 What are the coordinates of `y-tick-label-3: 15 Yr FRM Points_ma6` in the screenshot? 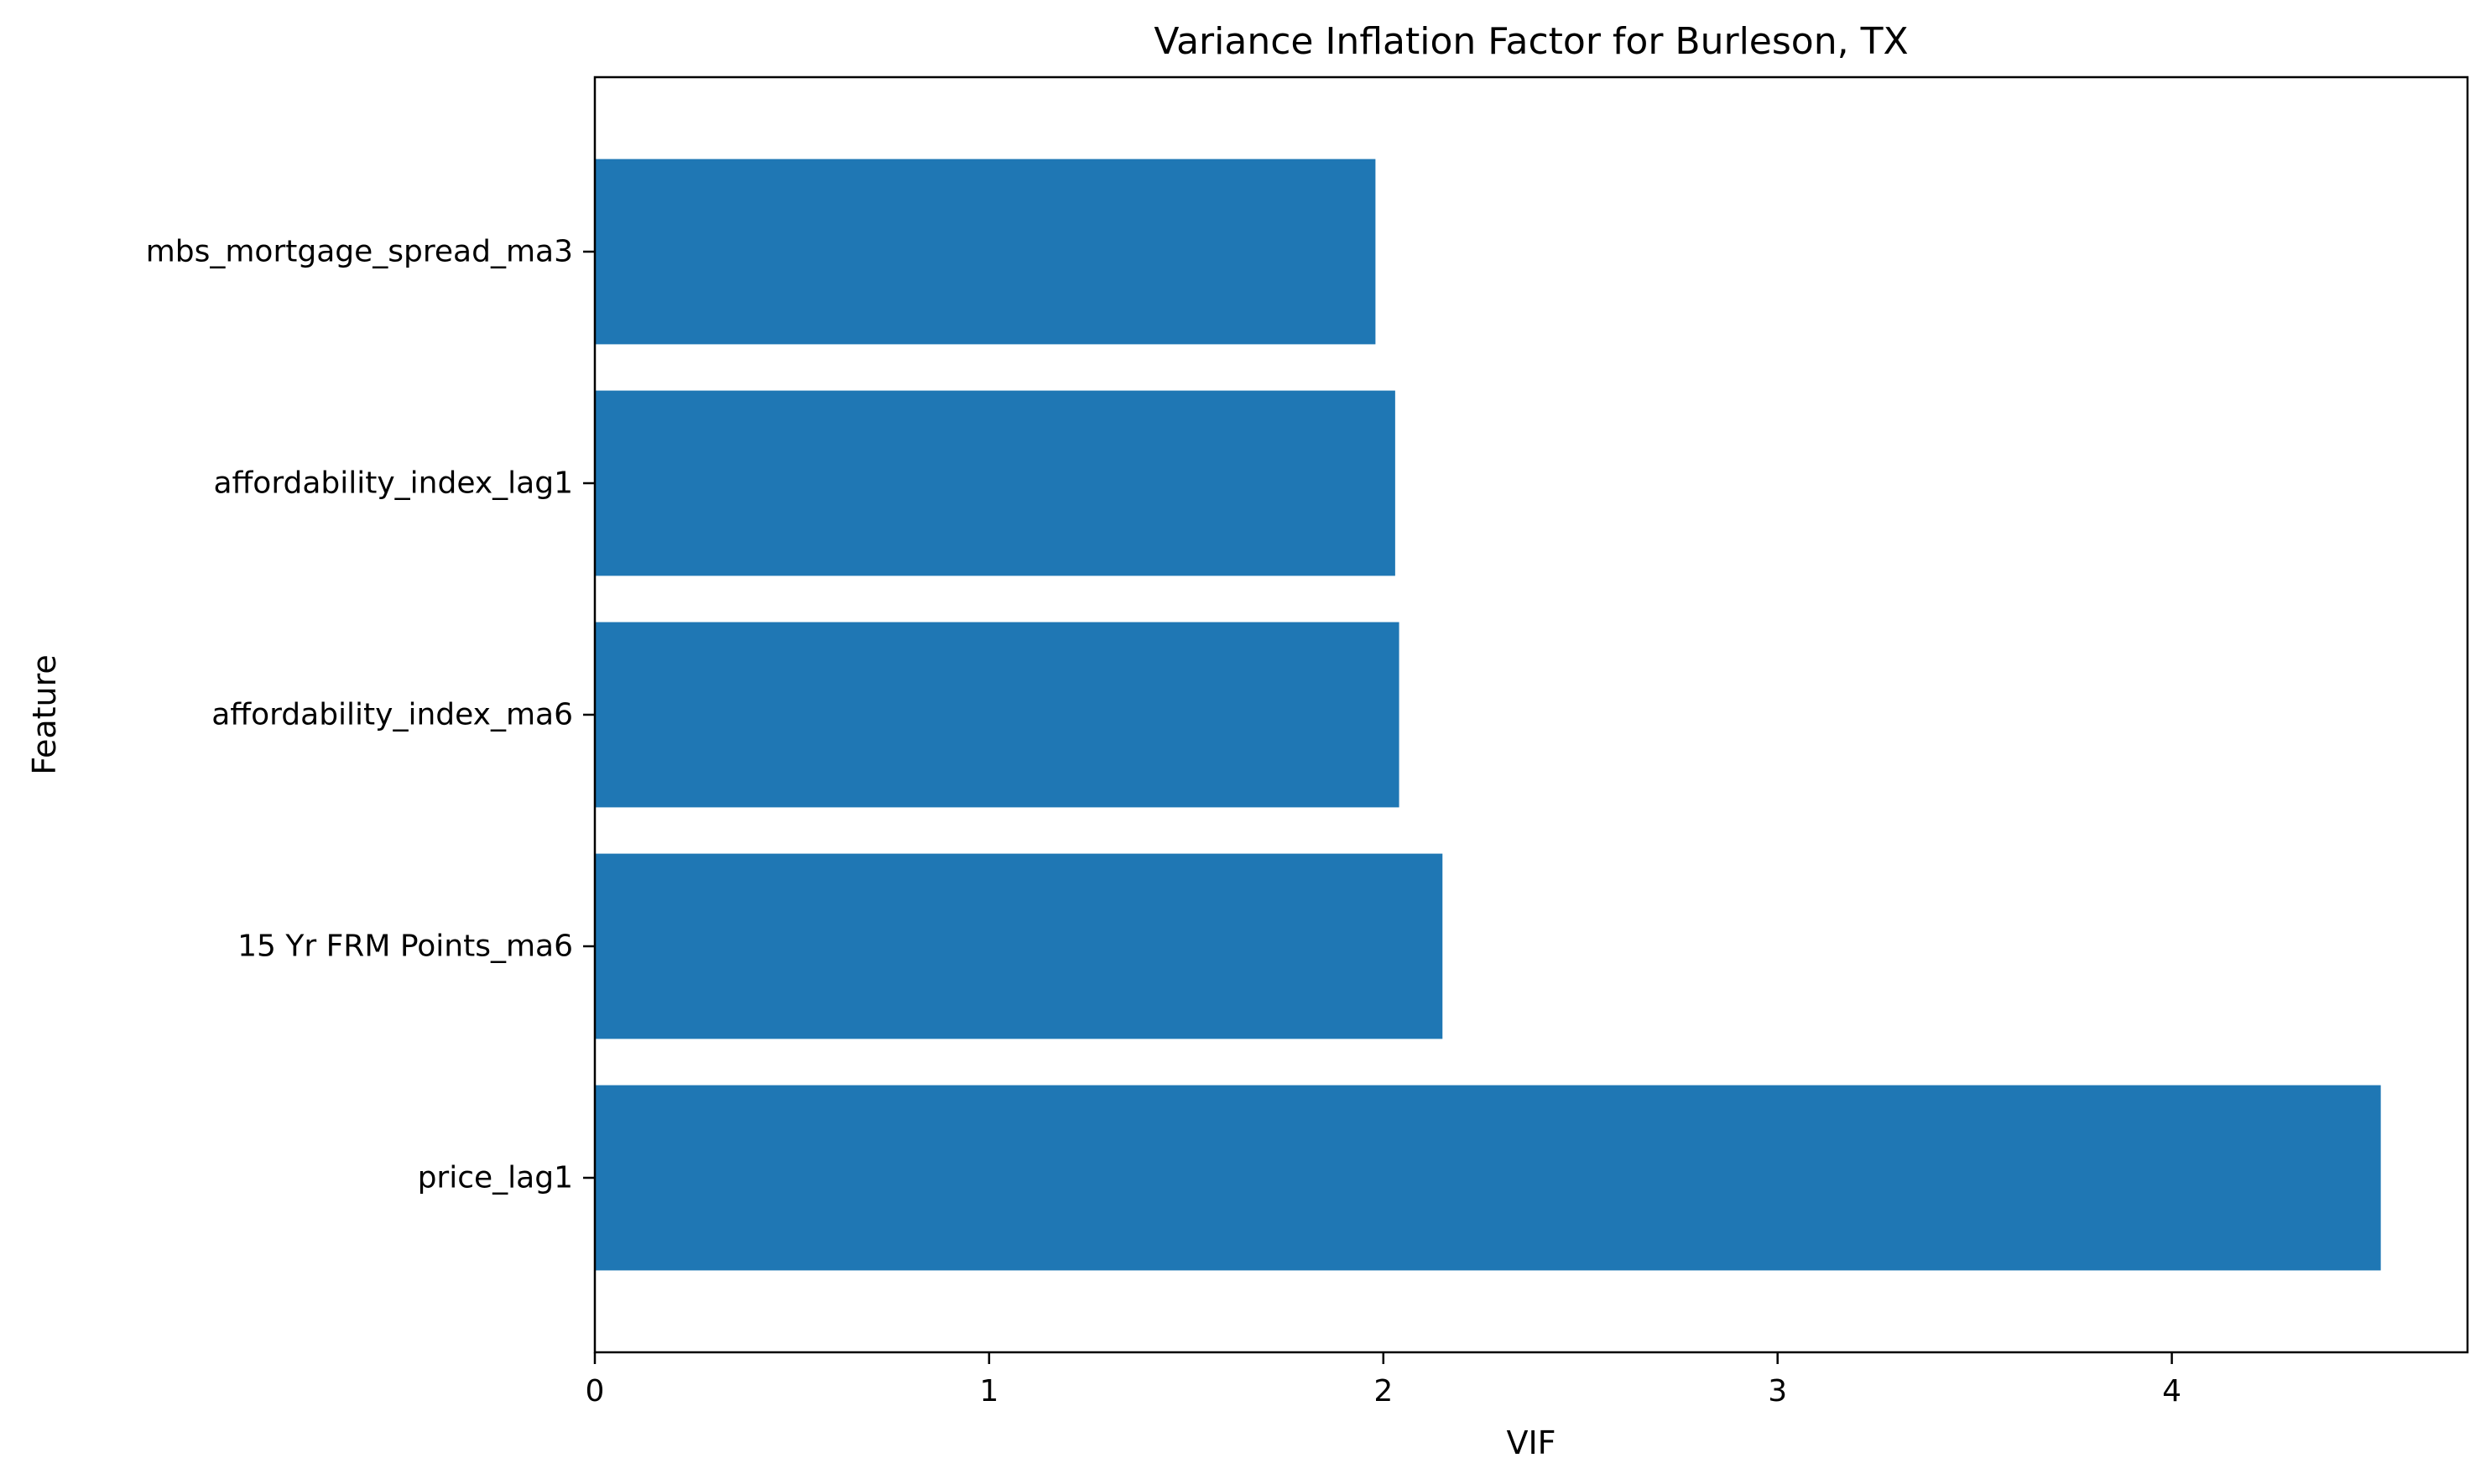 It's located at (405, 946).